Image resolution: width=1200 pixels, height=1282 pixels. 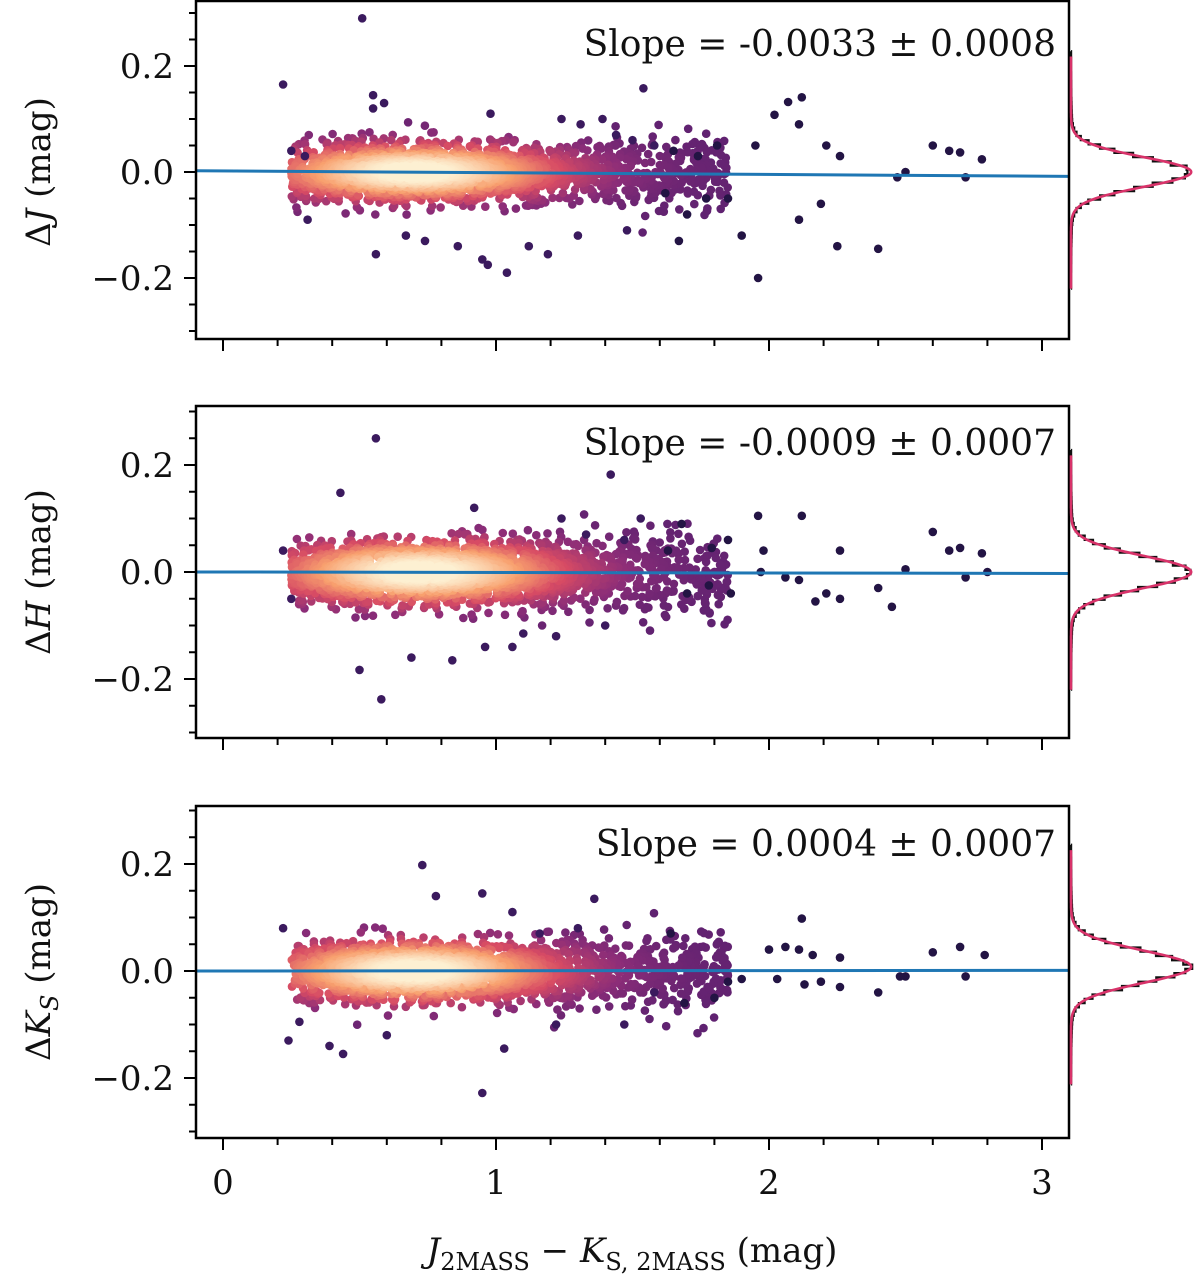 I want to click on y-axis-label: ΔJ (mag), so click(x=39, y=172).